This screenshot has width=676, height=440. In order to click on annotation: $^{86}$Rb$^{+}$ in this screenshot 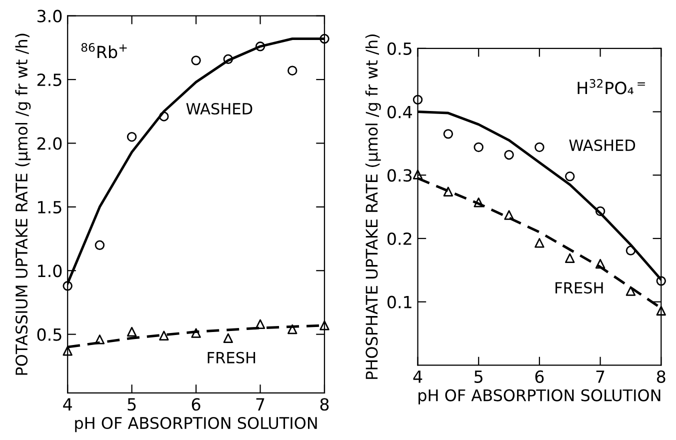, I will do `click(104, 50)`.